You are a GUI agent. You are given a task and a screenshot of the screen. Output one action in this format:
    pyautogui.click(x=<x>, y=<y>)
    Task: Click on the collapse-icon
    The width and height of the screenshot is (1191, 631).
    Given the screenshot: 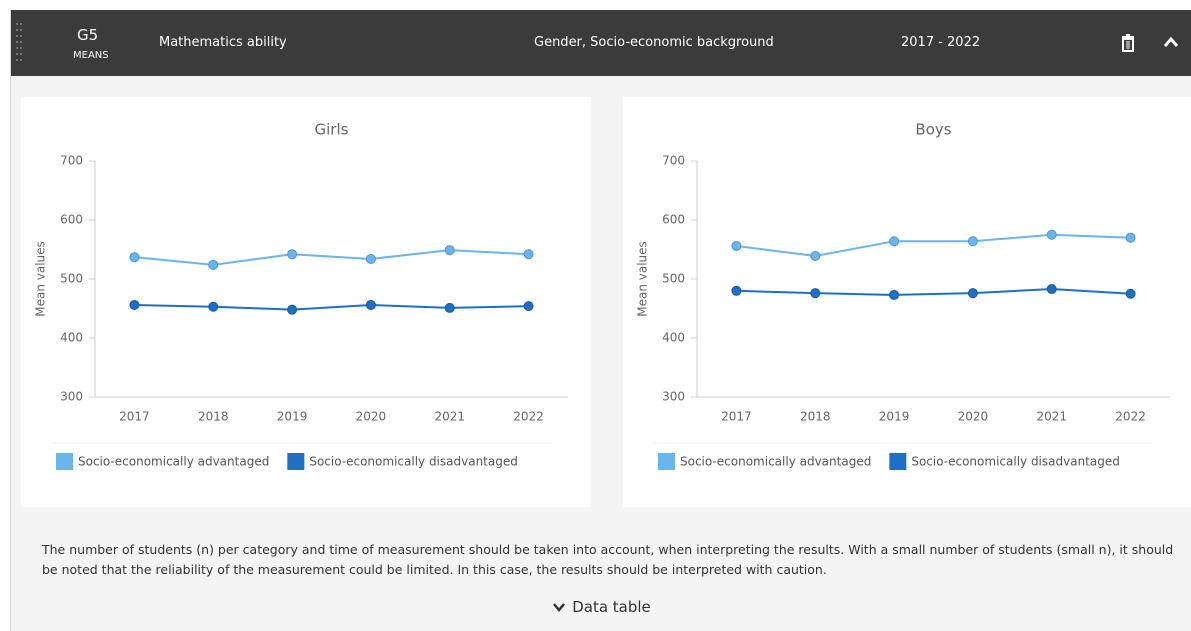 What is the action you would take?
    pyautogui.click(x=1171, y=42)
    